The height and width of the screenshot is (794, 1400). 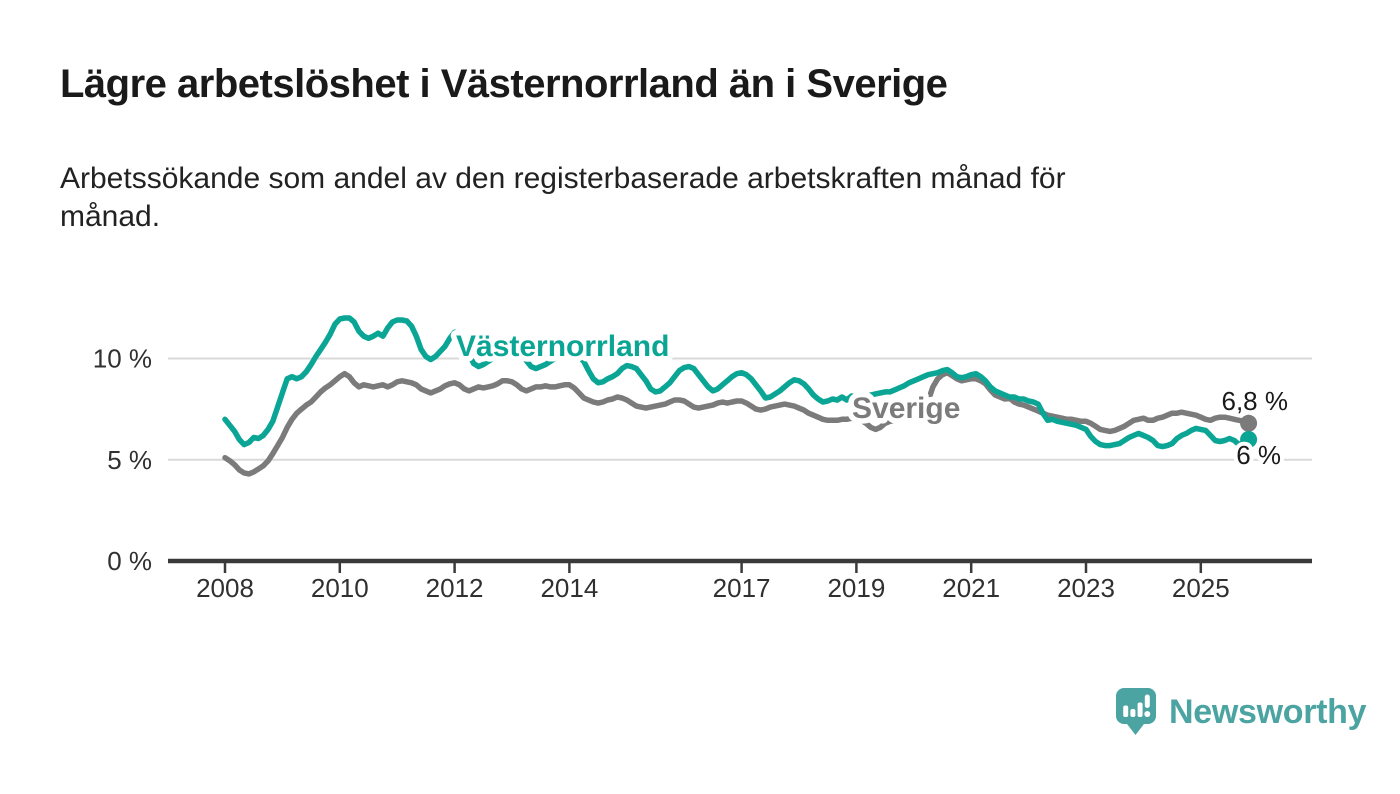 I want to click on x-axis-tick-label: 2012, so click(x=455, y=588).